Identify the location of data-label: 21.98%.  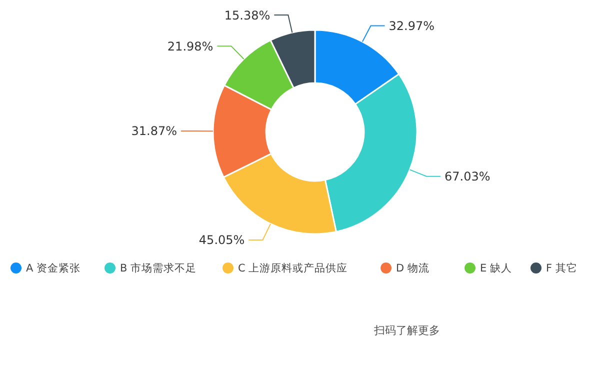
(190, 46).